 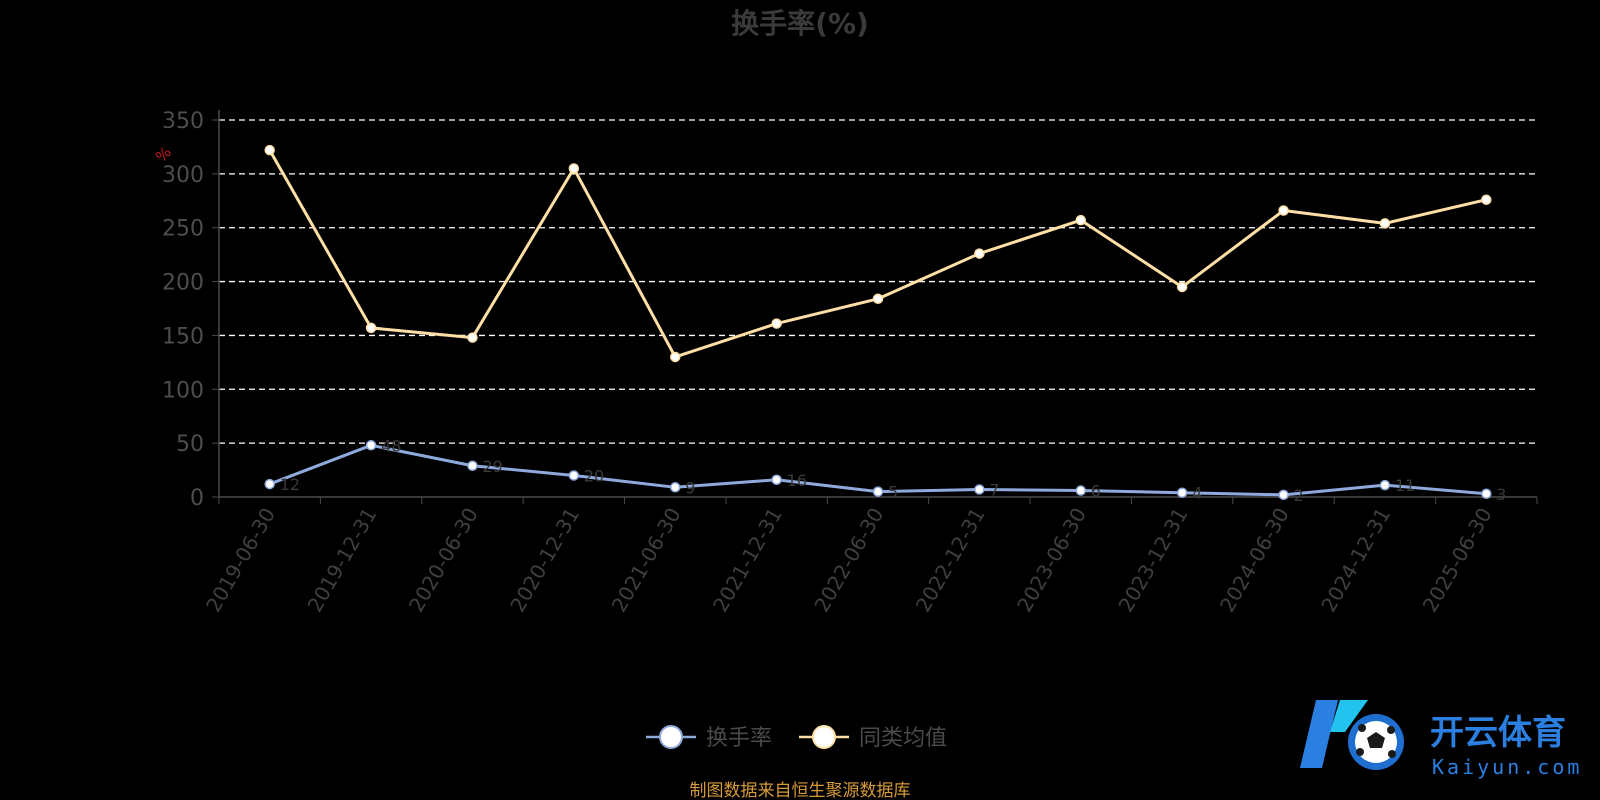 What do you see at coordinates (646, 560) in the screenshot?
I see `x-tick-label-2021-06-30: 2021-06-30` at bounding box center [646, 560].